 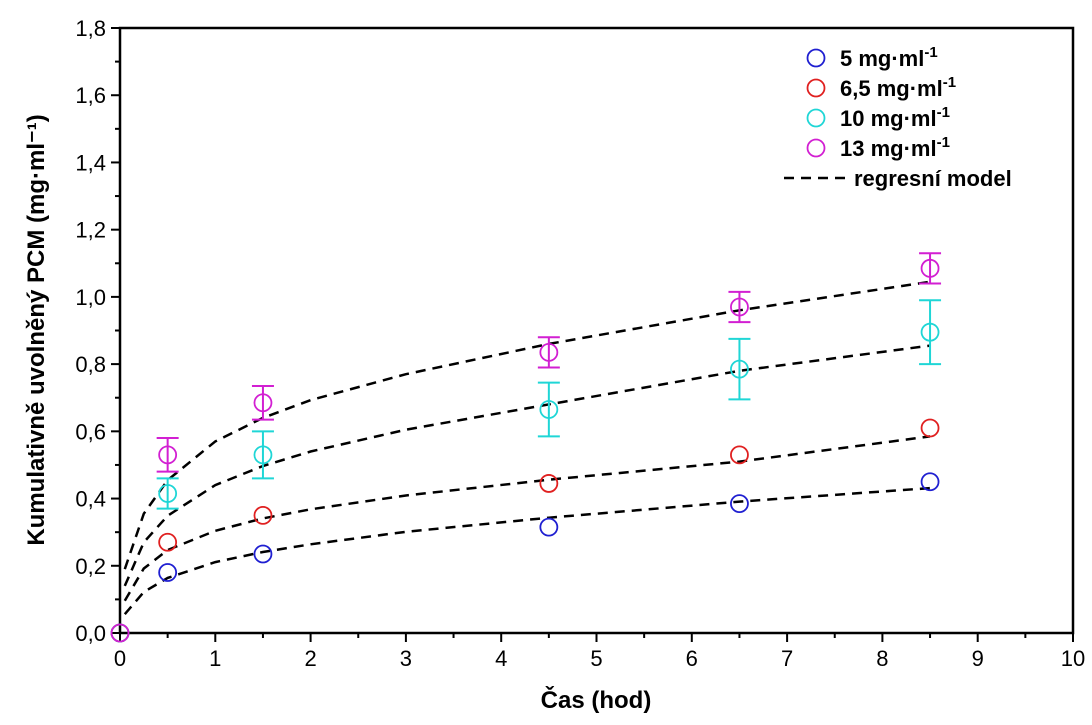 What do you see at coordinates (596, 700) in the screenshot?
I see `x-axis-title: Čas (hod)` at bounding box center [596, 700].